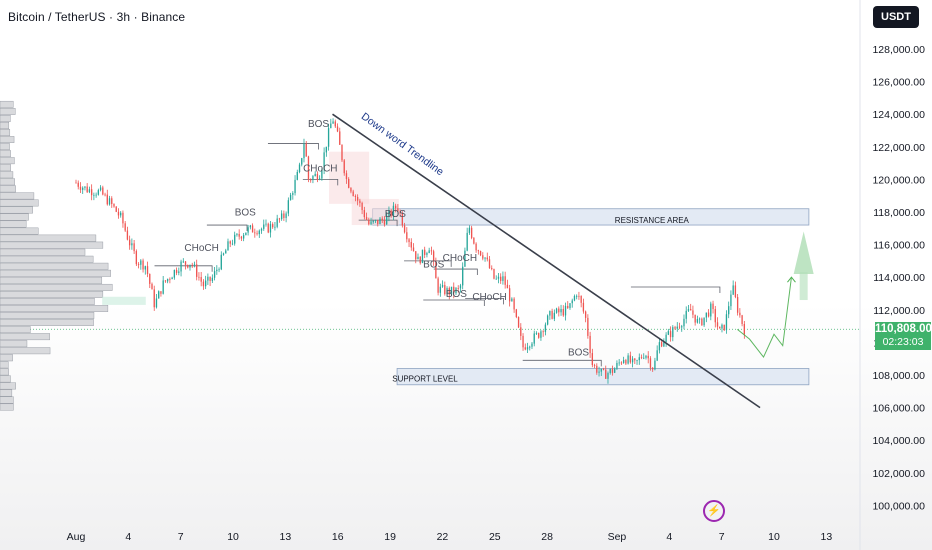 The width and height of the screenshot is (932, 550). I want to click on trendline-label: Down word Trendline, so click(402, 145).